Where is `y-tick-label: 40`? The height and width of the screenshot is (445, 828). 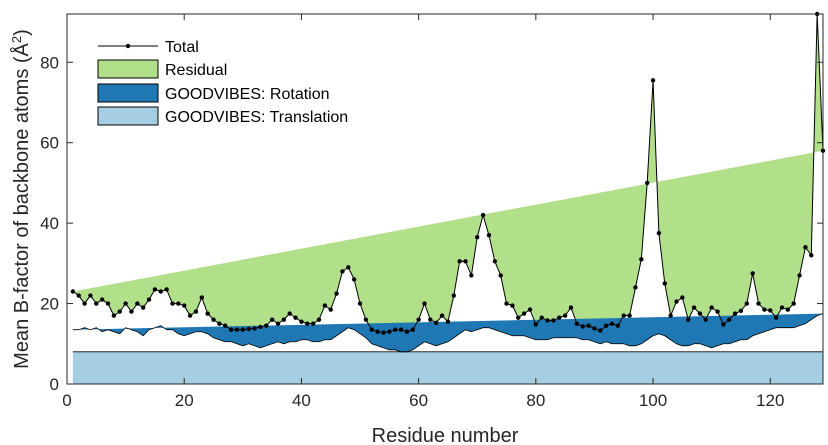 y-tick-label: 40 is located at coordinates (49, 223).